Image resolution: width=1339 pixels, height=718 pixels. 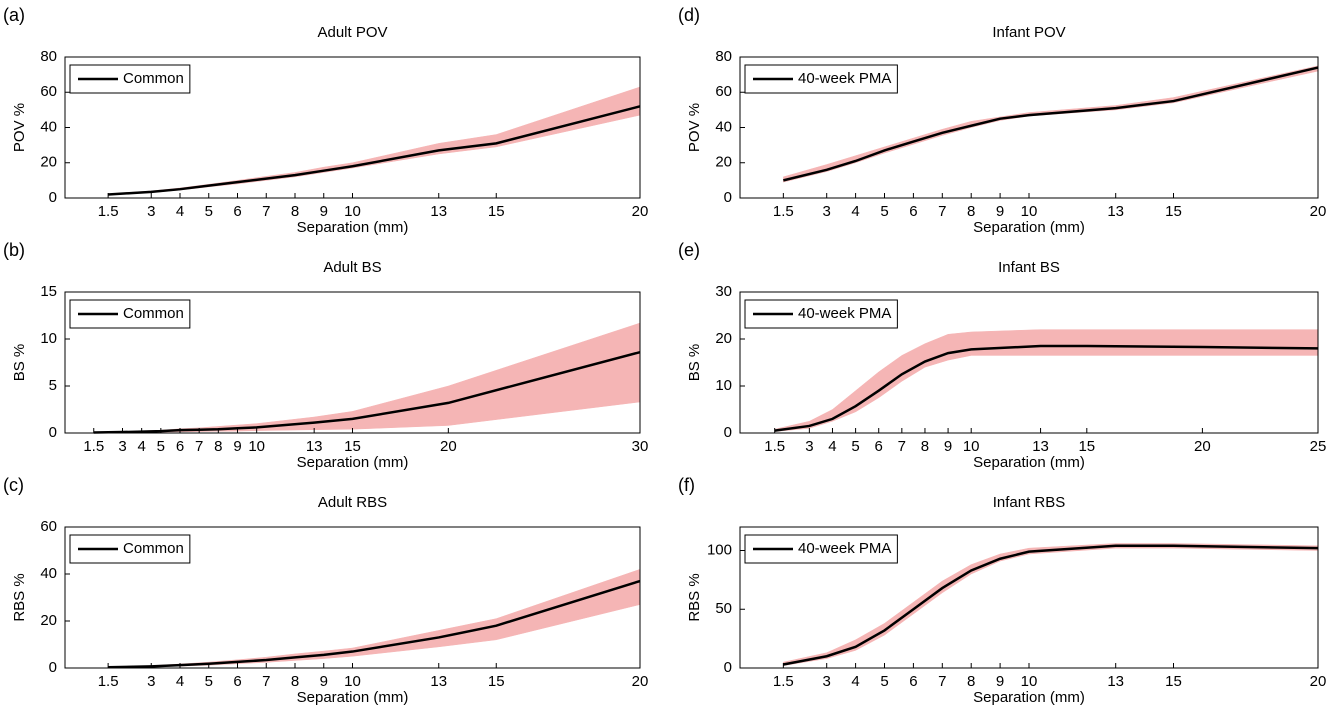 I want to click on x-tick-label: 25, so click(x=1318, y=446).